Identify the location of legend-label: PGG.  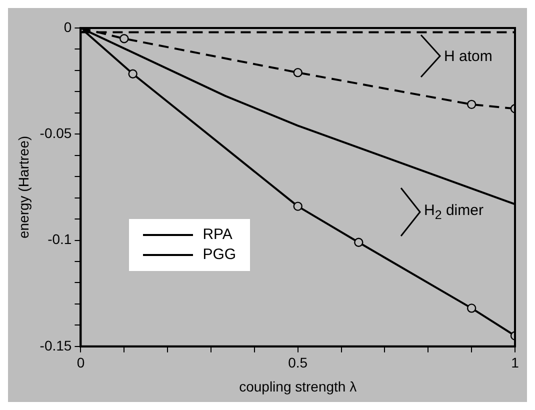
(219, 255).